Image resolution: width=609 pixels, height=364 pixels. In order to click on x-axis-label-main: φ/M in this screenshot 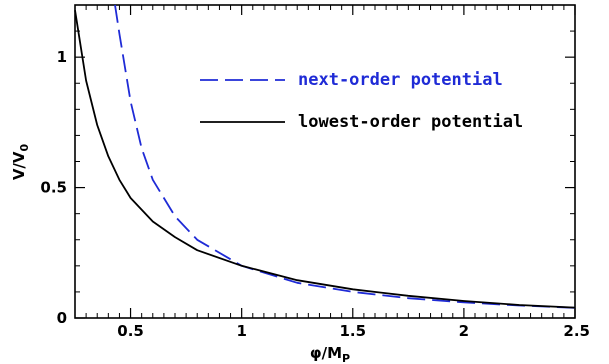, I will do `click(326, 353)`.